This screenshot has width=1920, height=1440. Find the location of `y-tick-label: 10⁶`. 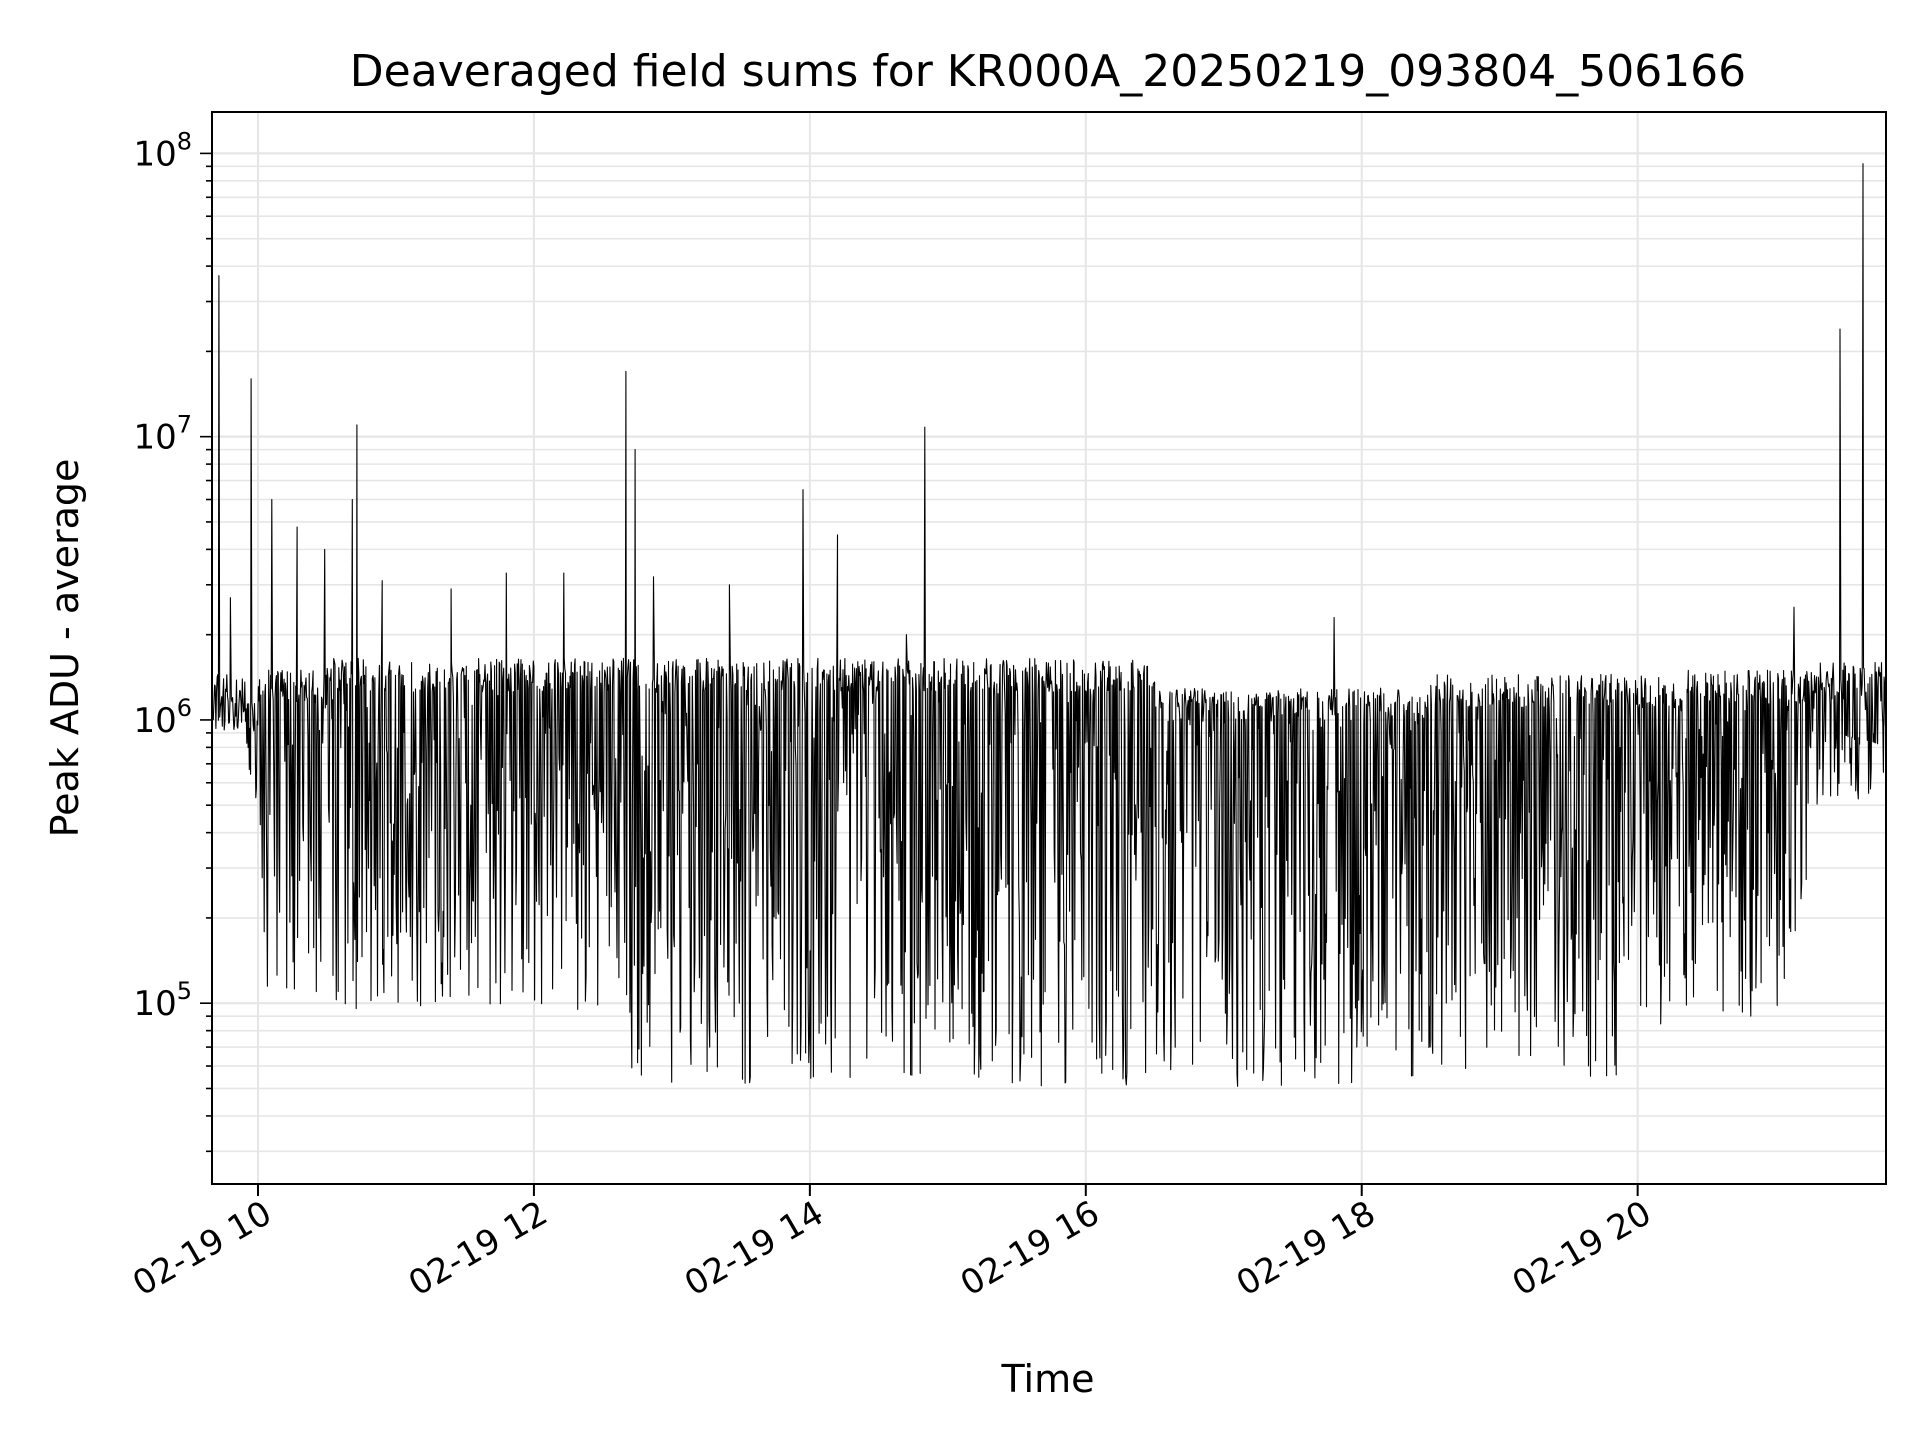

y-tick-label: 10⁶ is located at coordinates (162, 717).